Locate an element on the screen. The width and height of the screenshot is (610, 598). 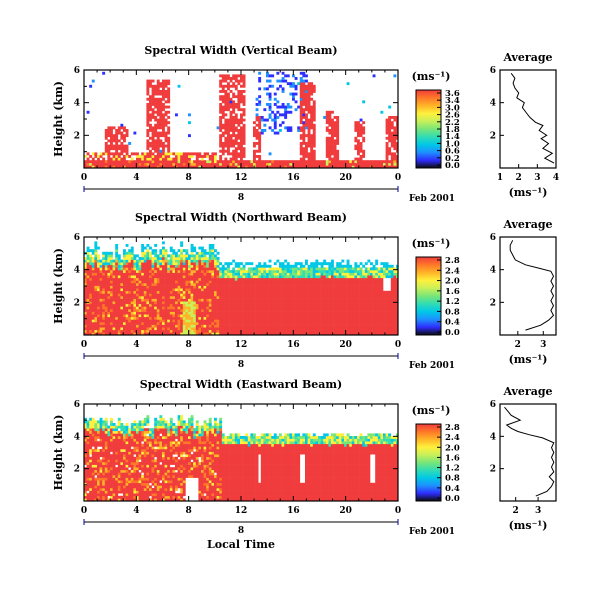
colorbar-tick-label: 1.6 is located at coordinates (452, 458).